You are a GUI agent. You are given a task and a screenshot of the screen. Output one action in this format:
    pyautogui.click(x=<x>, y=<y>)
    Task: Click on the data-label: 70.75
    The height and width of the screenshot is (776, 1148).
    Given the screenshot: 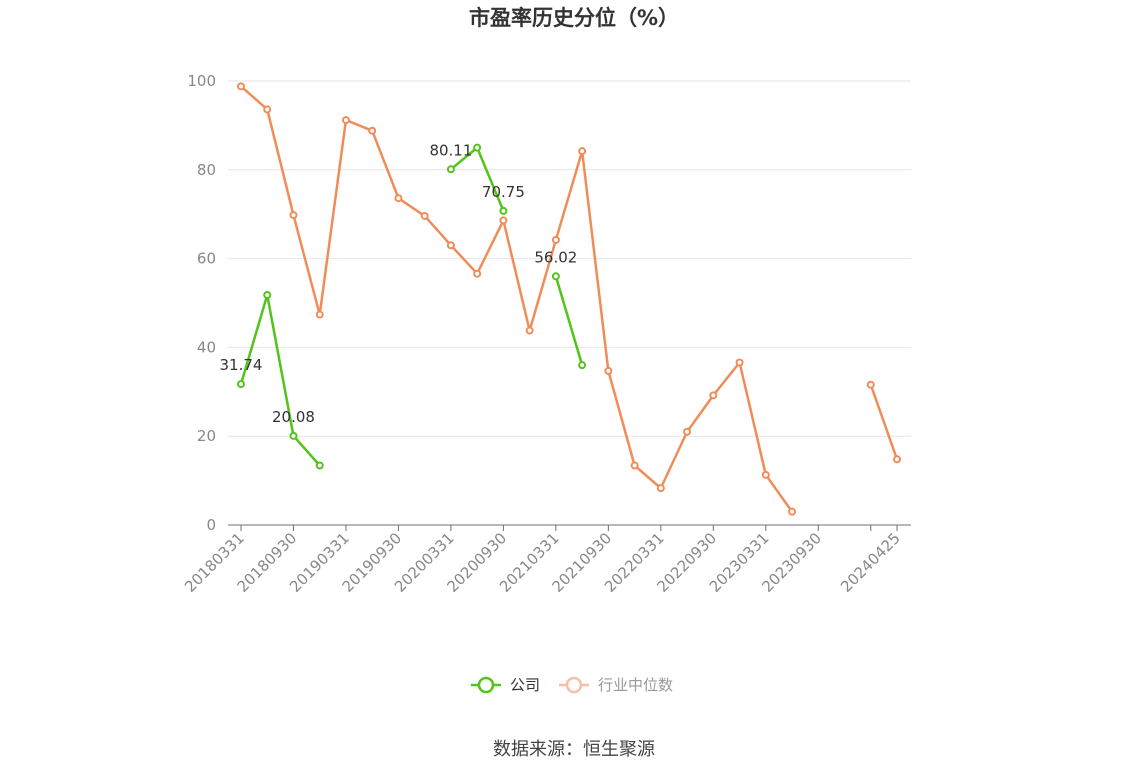 What is the action you would take?
    pyautogui.click(x=503, y=192)
    